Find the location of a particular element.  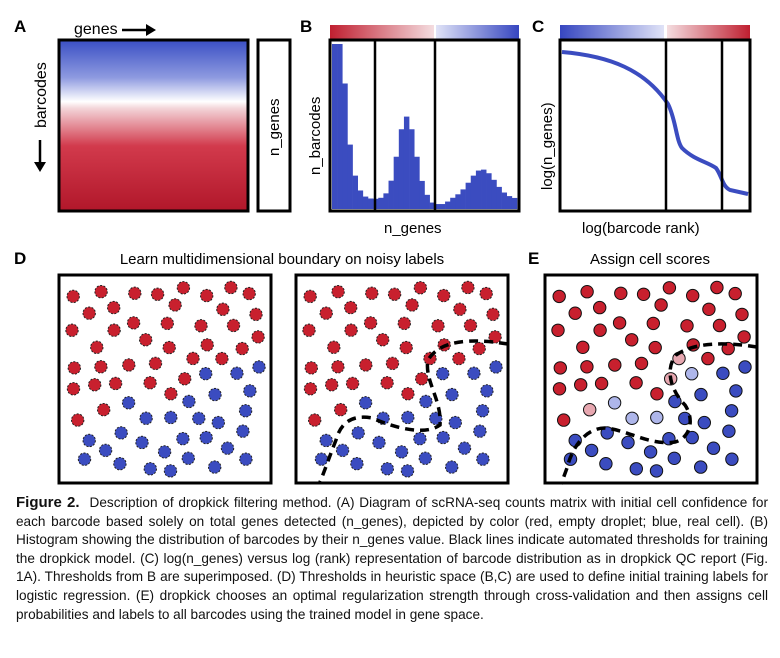

panel-c-x-label: log(barcode rank) is located at coordinates (641, 228).